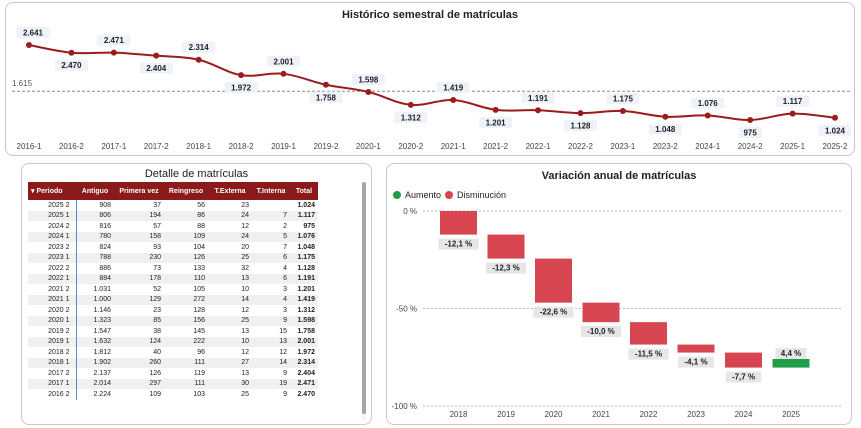  I want to click on cell-primera-vez: 109, so click(155, 394).